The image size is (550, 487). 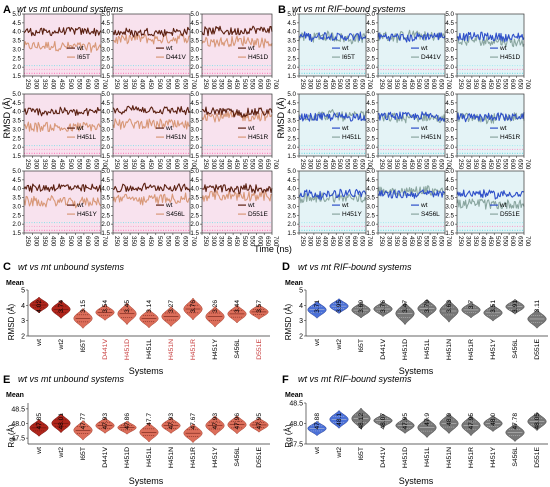 What do you see at coordinates (370, 233) in the screenshot?
I see `ytick-label-b-7: 1.5` at bounding box center [370, 233].